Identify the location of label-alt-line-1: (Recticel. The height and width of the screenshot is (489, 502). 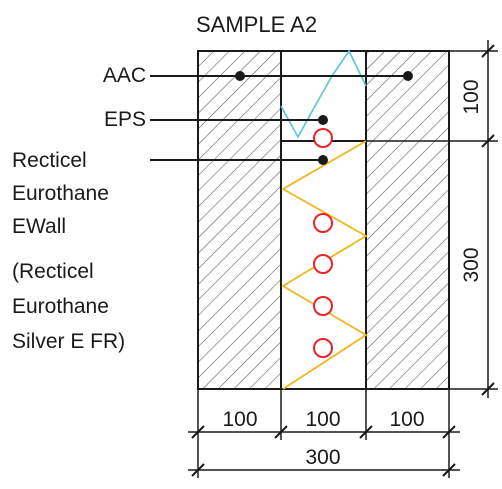
(53, 271).